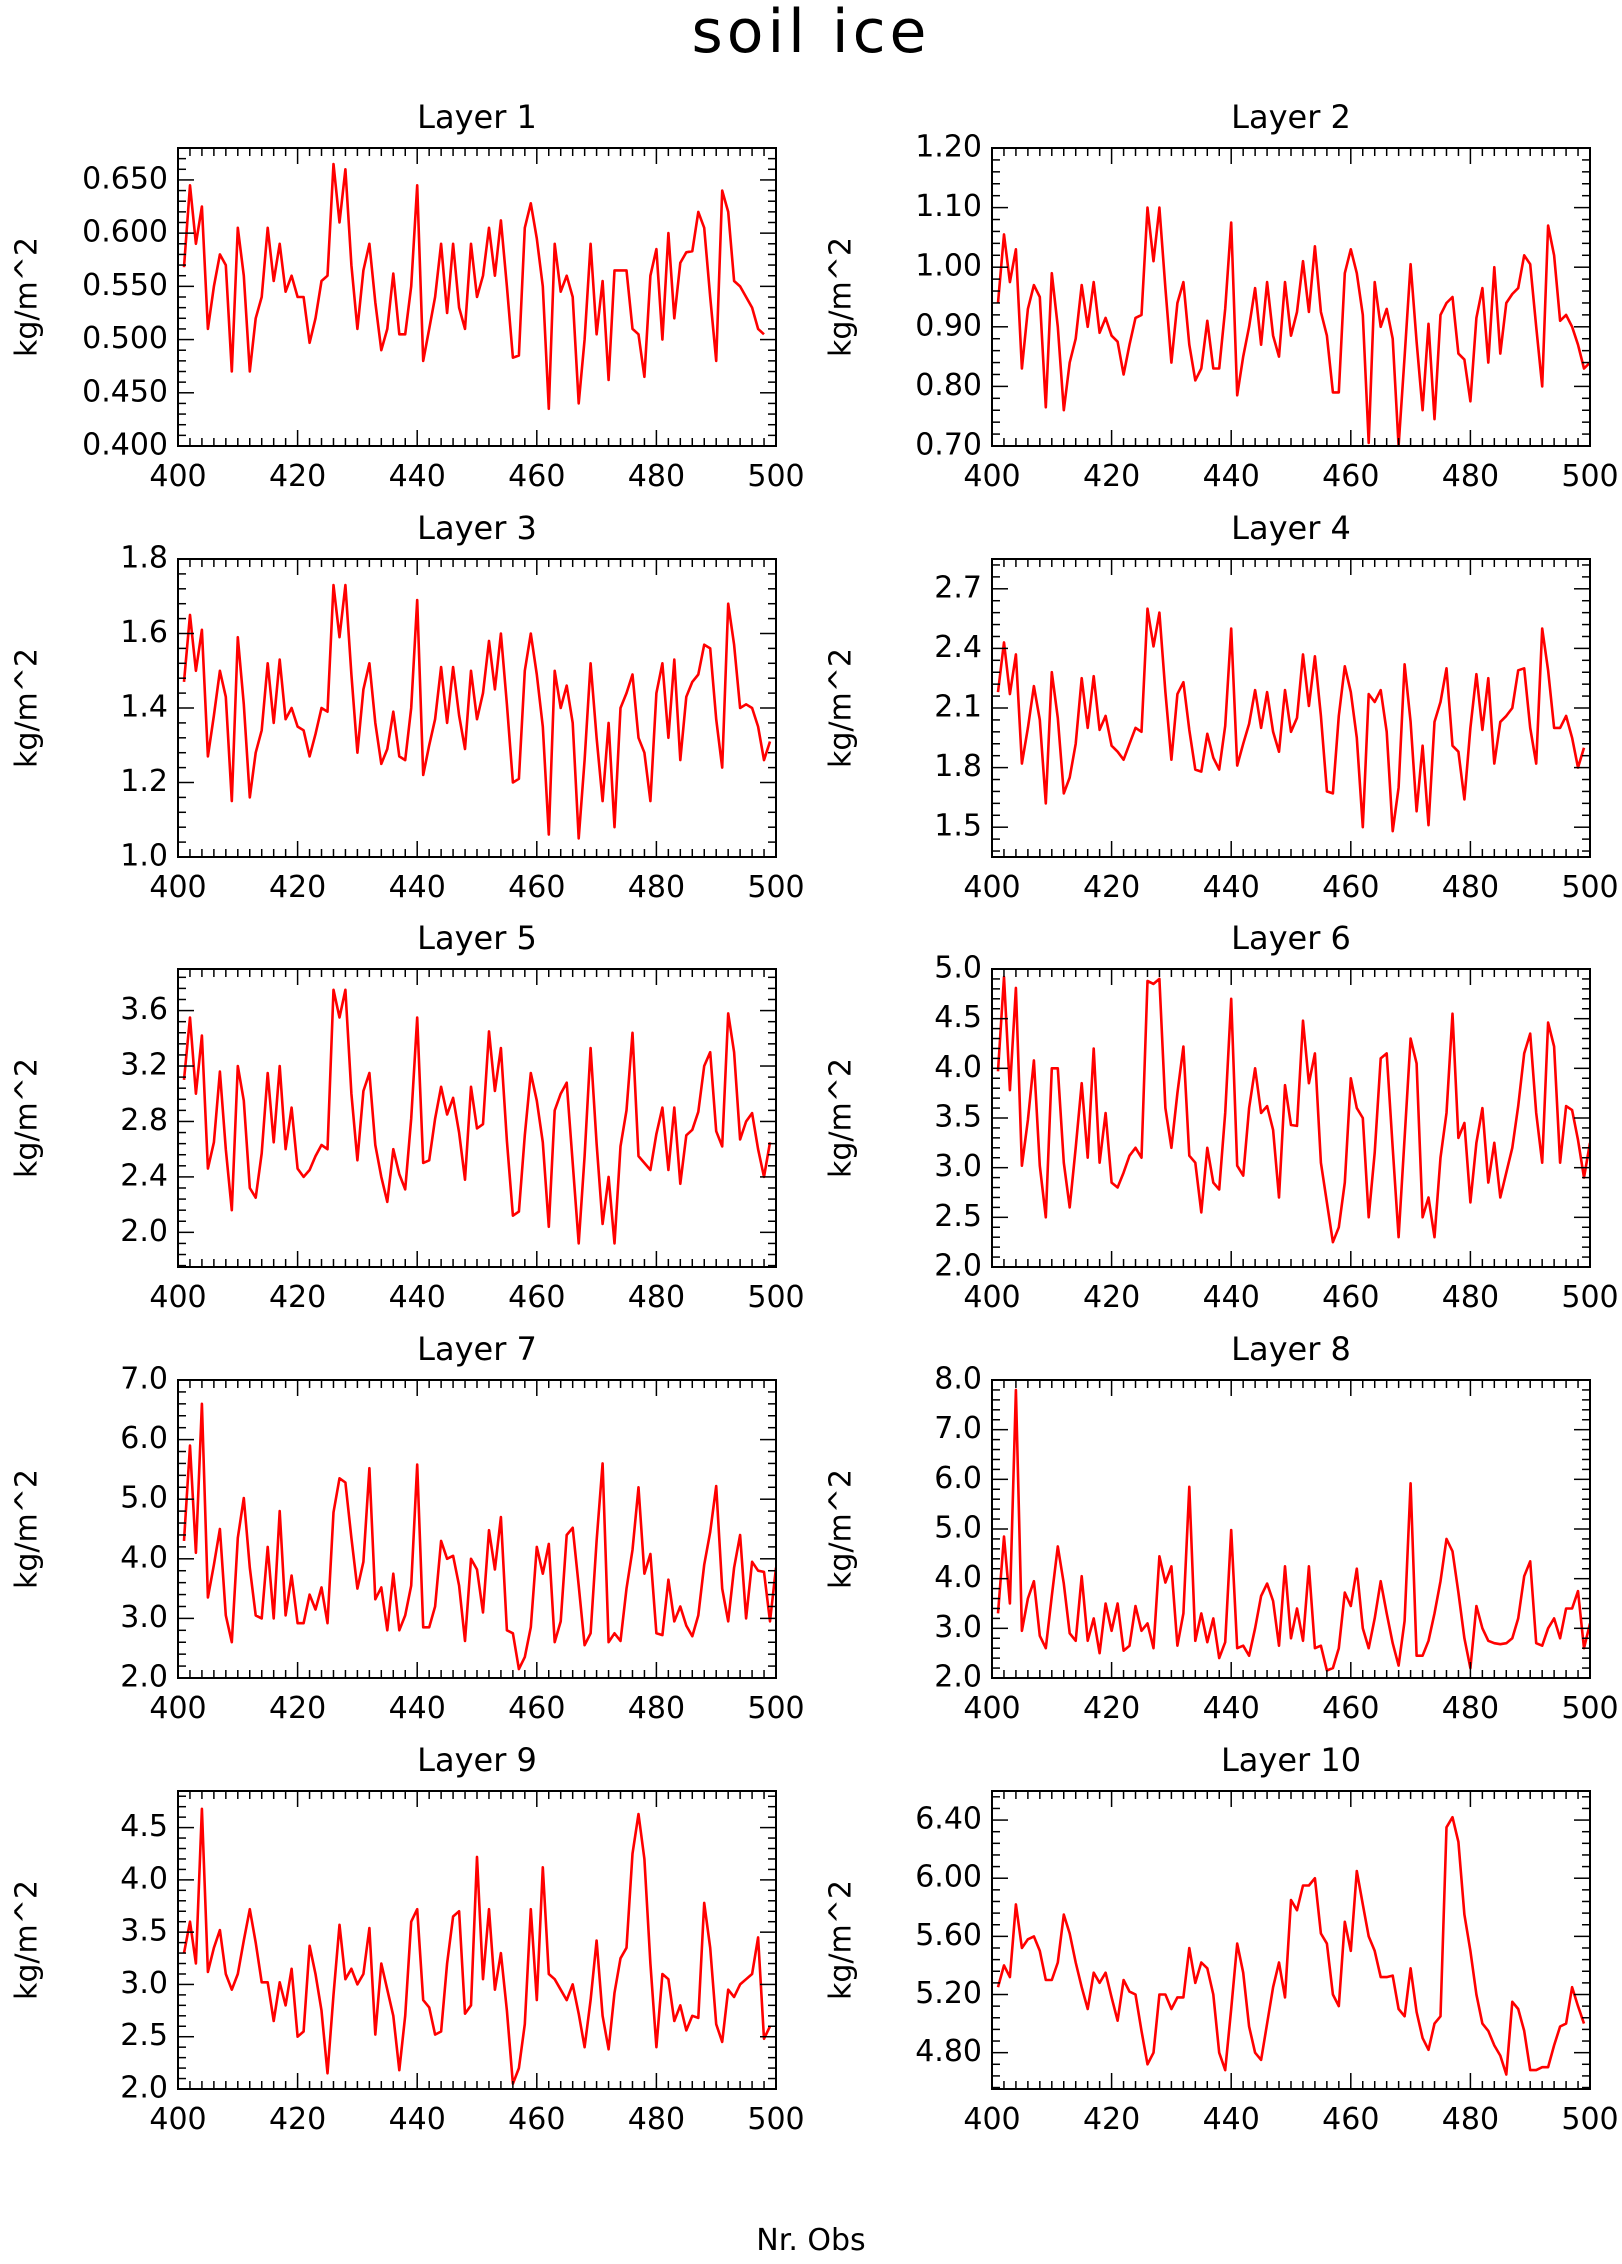 The height and width of the screenshot is (2264, 1622). What do you see at coordinates (144, 1379) in the screenshot?
I see `y-tick-label: 7.0` at bounding box center [144, 1379].